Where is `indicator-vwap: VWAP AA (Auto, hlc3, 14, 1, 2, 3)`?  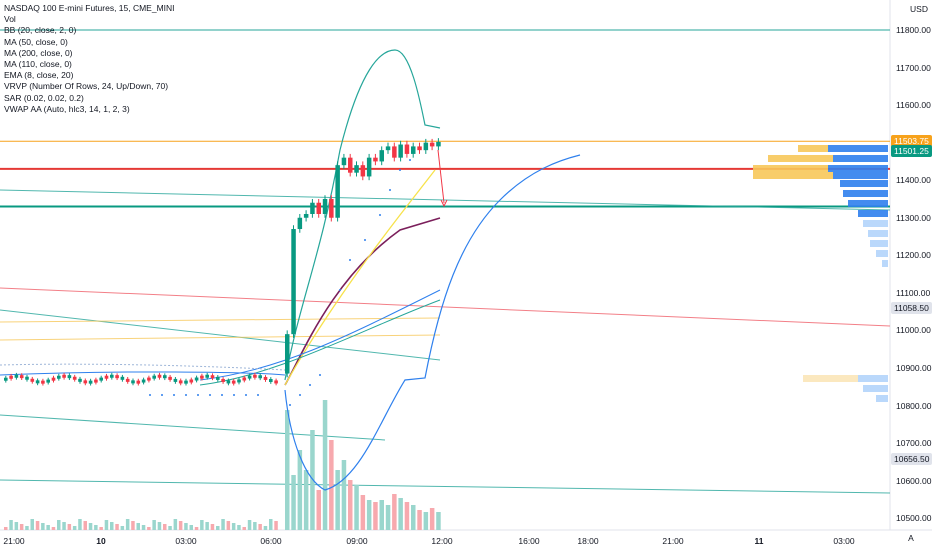
indicator-vwap: VWAP AA (Auto, hlc3, 14, 1, 2, 3) is located at coordinates (67, 108).